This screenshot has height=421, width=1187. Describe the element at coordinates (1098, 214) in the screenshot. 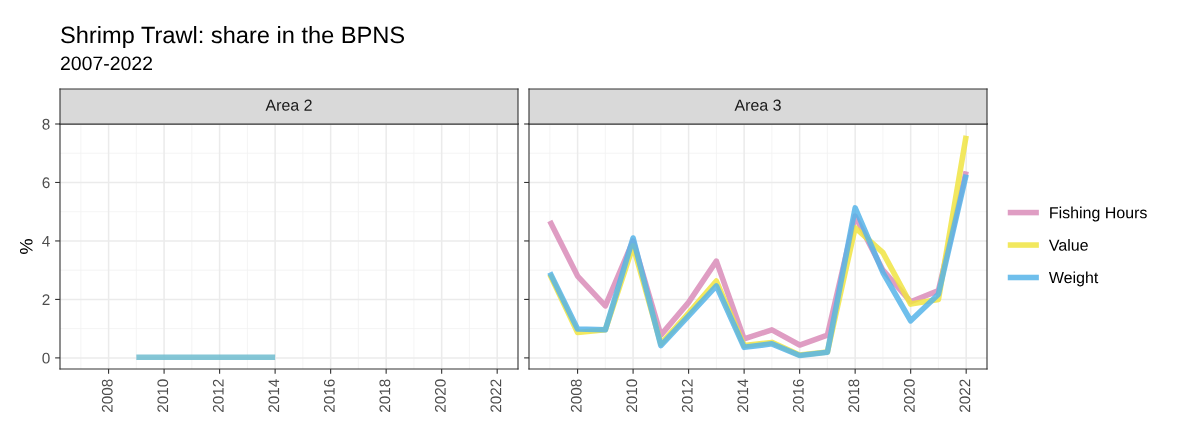

I see `legend-label: Fishing Hours` at that location.